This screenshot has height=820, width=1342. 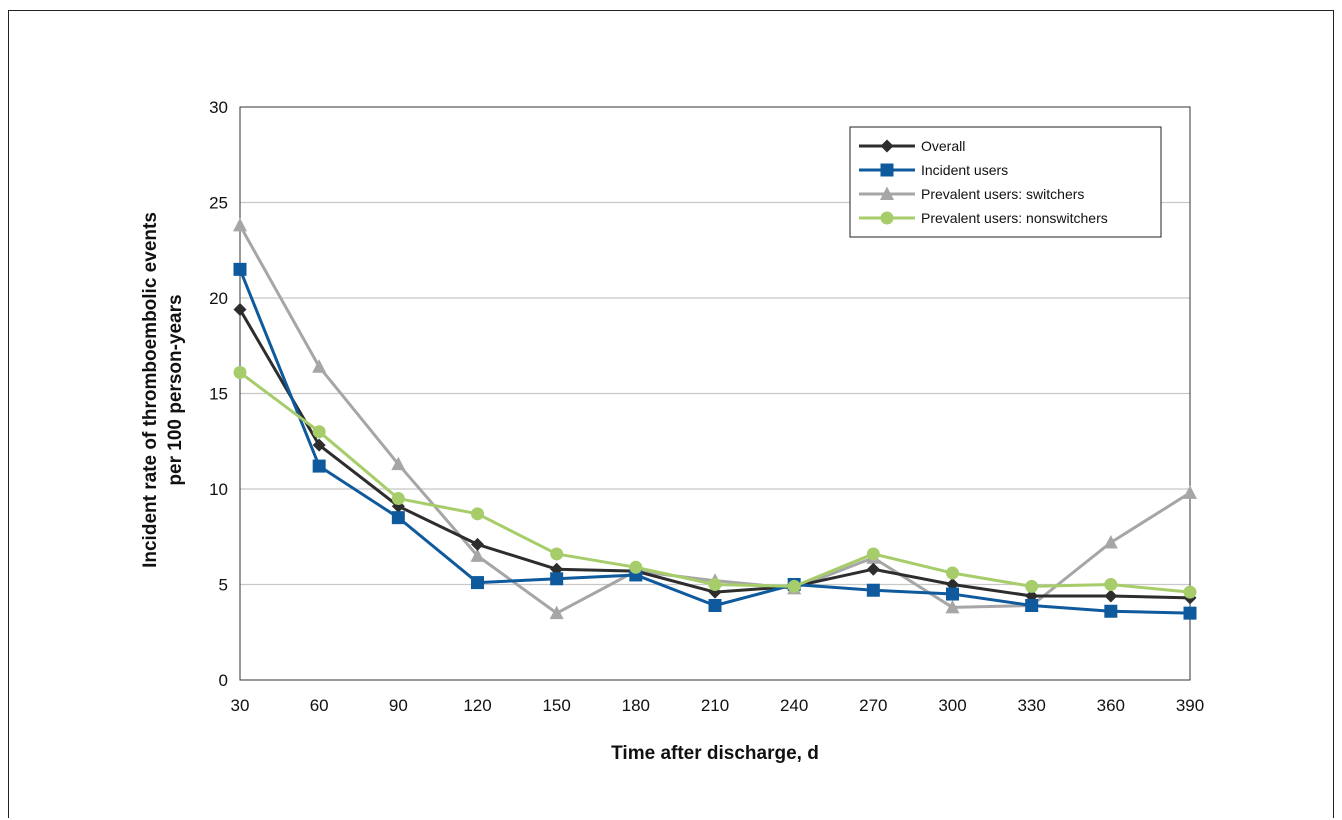 What do you see at coordinates (218, 107) in the screenshot?
I see `y-tick-label: 30` at bounding box center [218, 107].